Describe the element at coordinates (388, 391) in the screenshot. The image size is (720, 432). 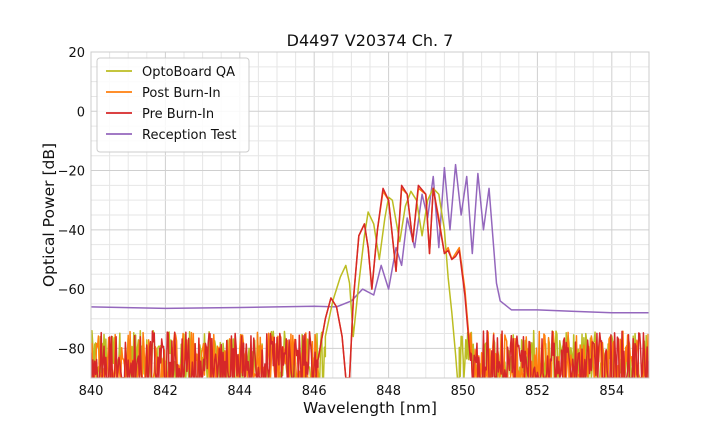
I see `x-tick-label: 848` at that location.